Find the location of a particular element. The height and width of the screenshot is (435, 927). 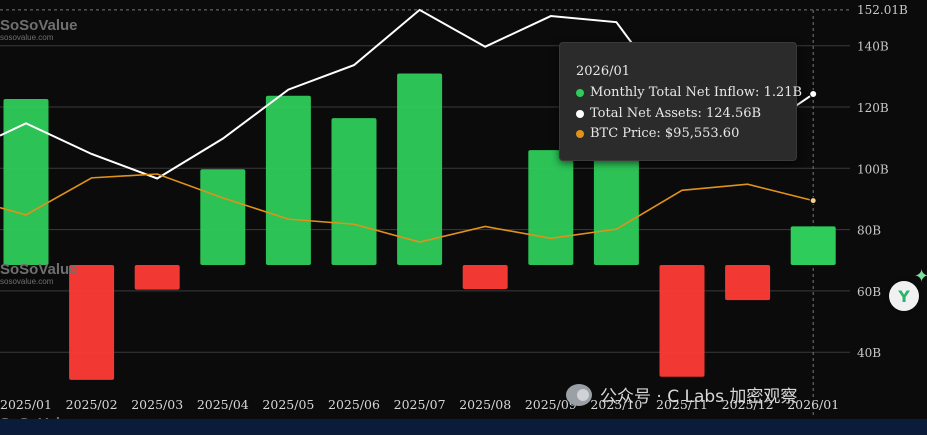

y-tick-label: 100B is located at coordinates (873, 169).